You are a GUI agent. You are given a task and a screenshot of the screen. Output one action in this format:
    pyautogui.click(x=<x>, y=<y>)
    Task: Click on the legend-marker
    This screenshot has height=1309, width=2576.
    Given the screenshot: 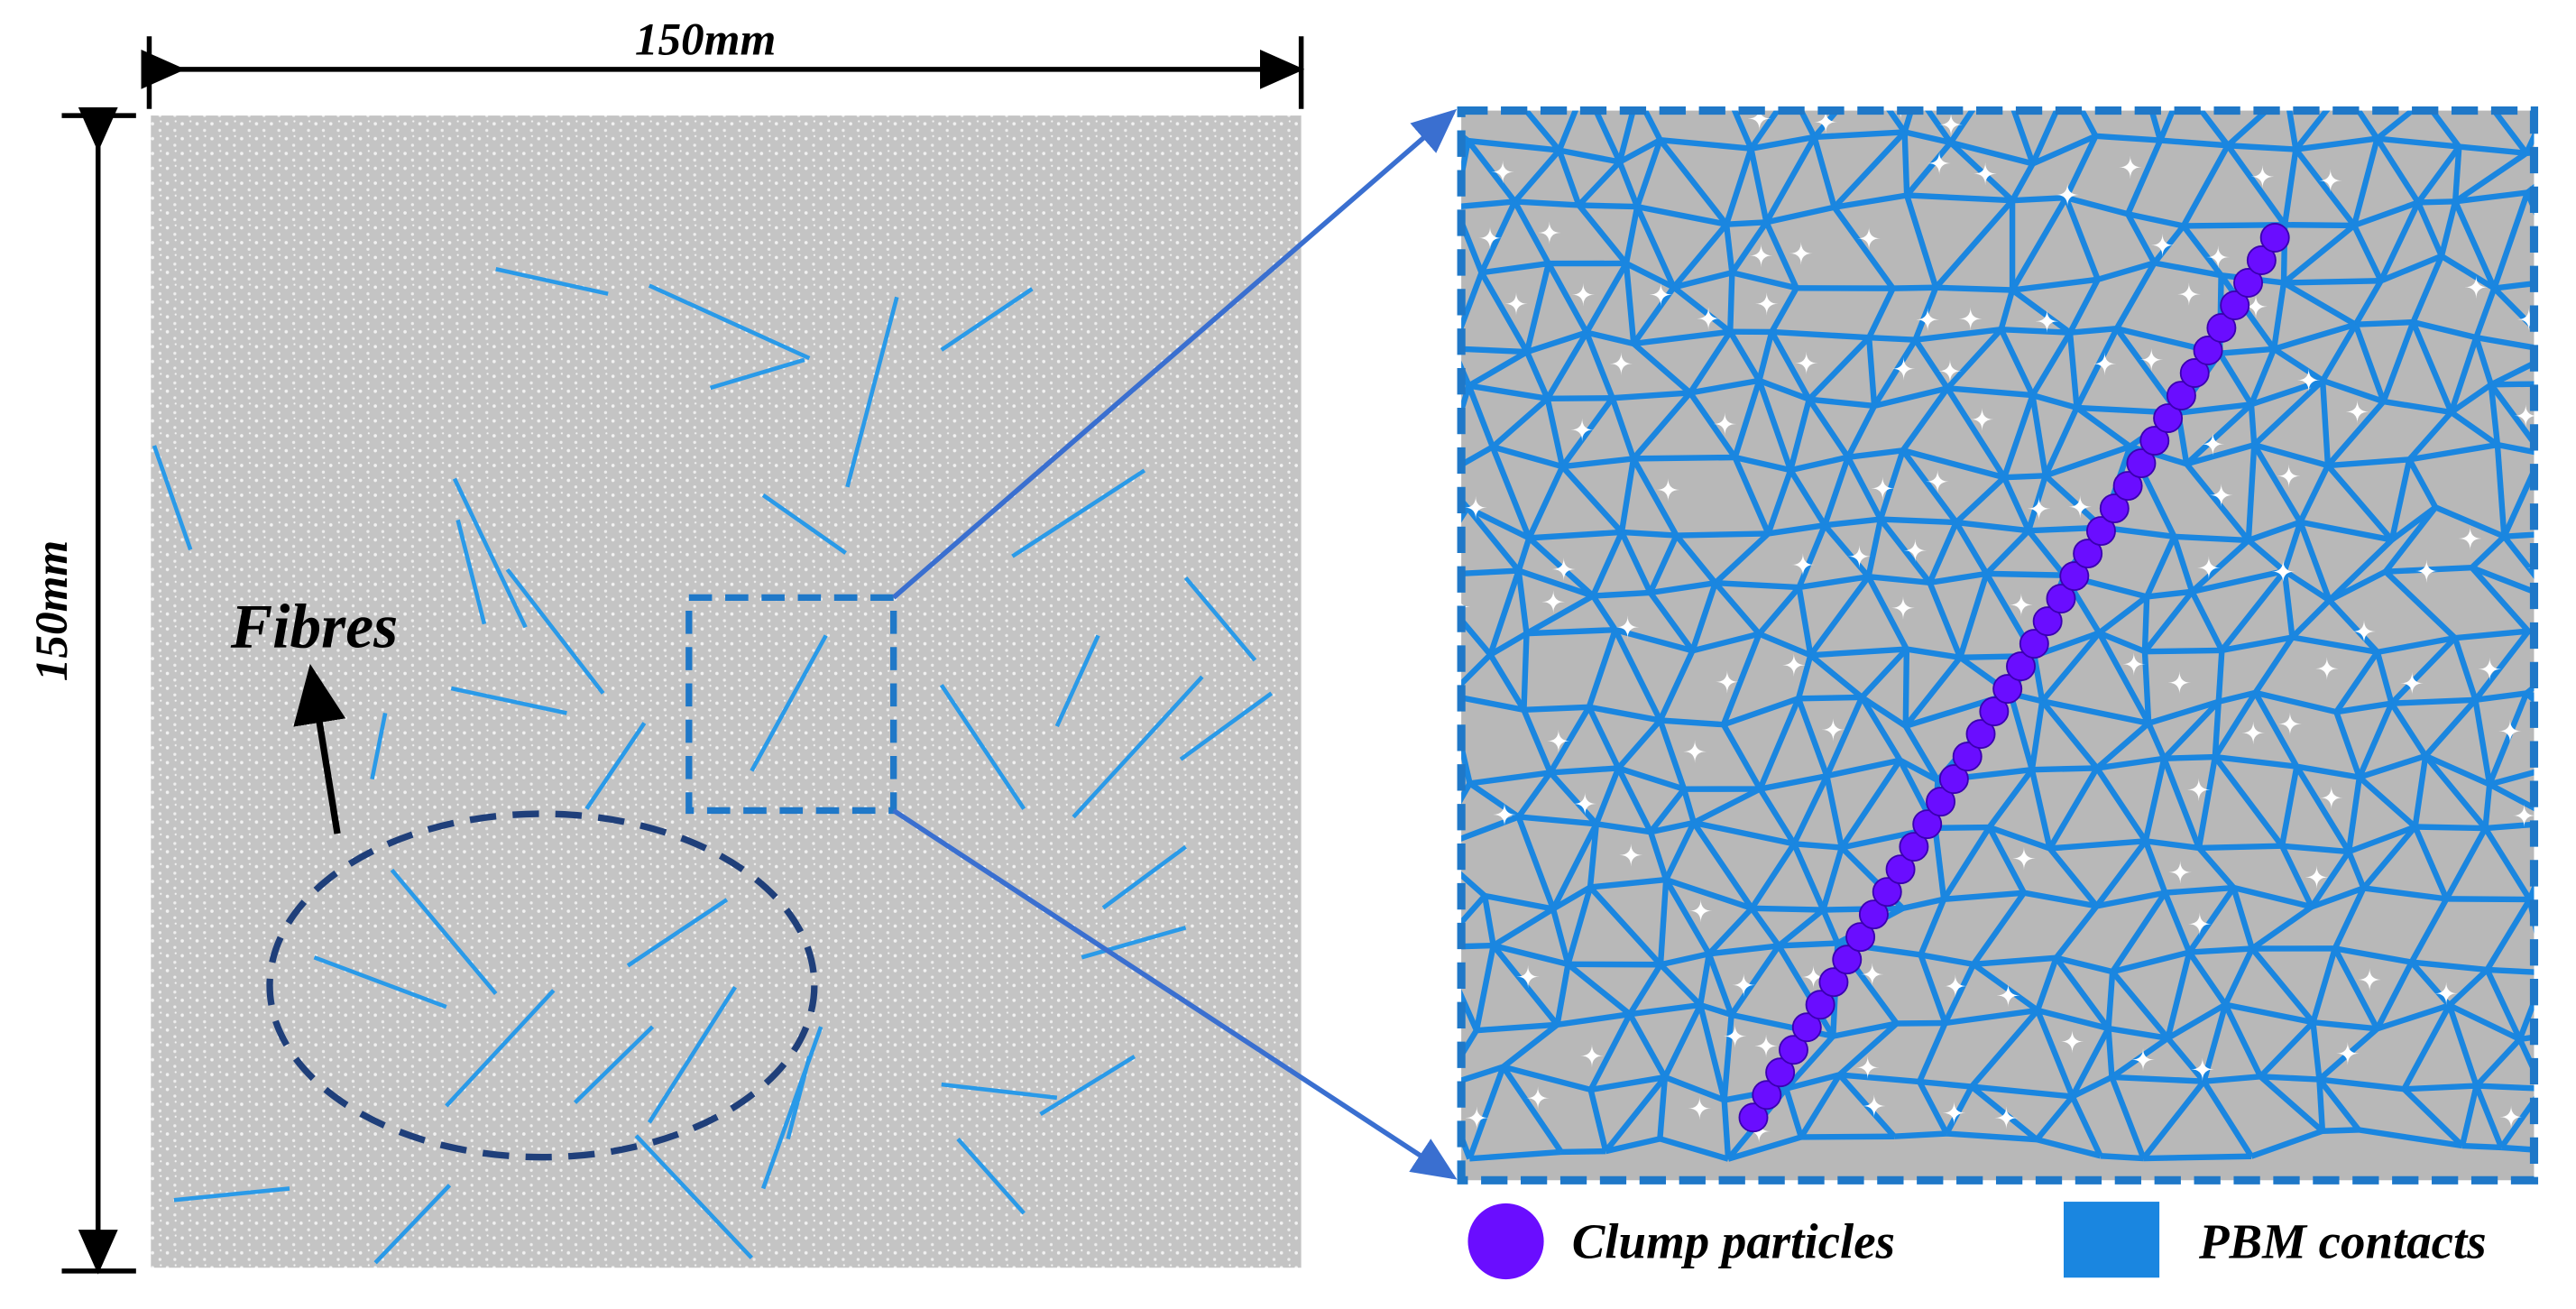 What is the action you would take?
    pyautogui.click(x=1506, y=1241)
    